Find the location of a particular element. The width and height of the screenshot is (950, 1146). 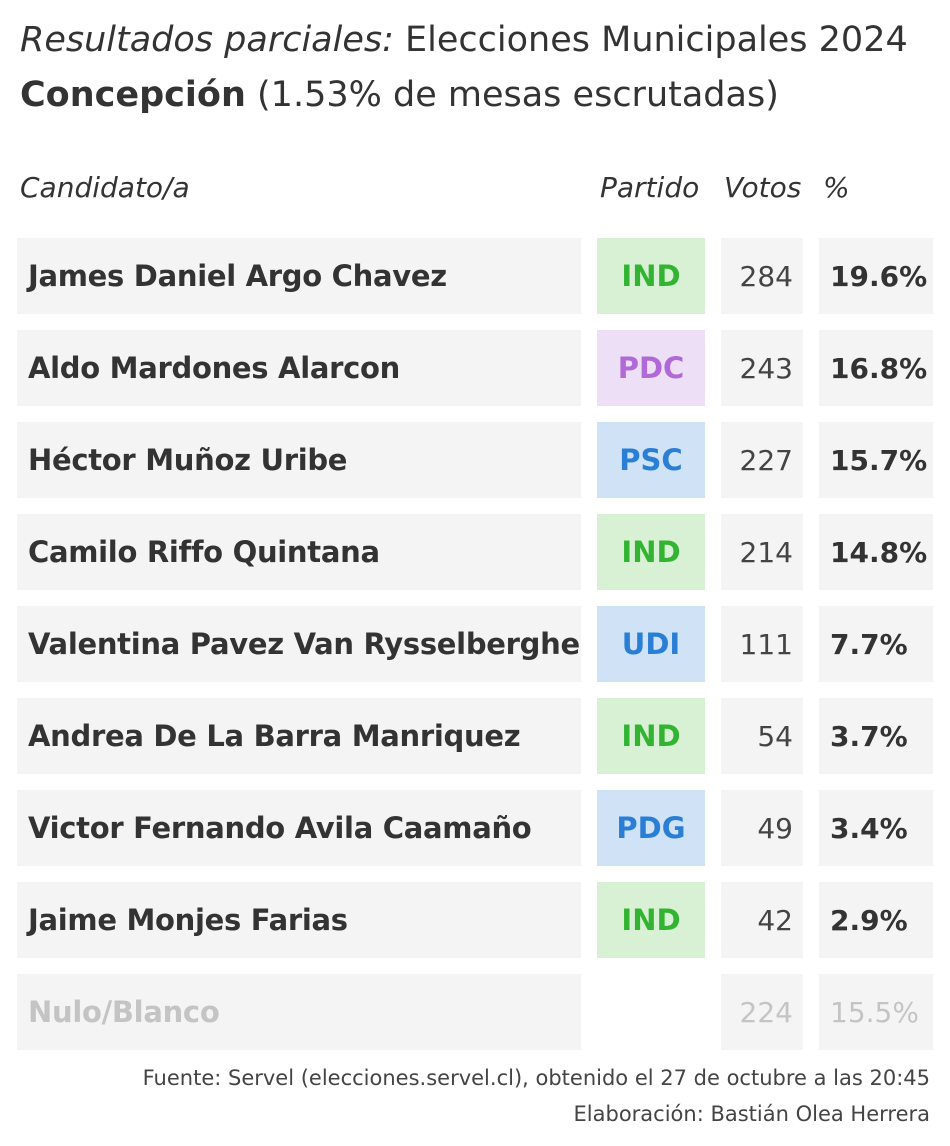

vote-count: 243 is located at coordinates (762, 368).